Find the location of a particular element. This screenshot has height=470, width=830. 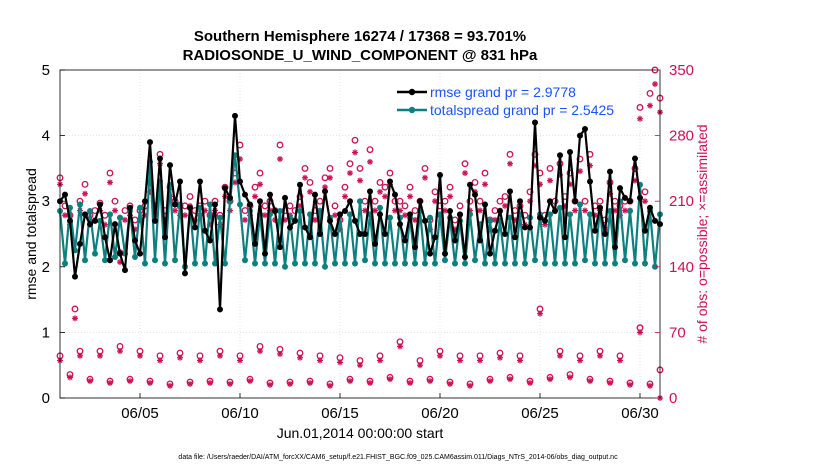

y-axis-left: 0 1 2 3 4 5 is located at coordinates (53, 234).